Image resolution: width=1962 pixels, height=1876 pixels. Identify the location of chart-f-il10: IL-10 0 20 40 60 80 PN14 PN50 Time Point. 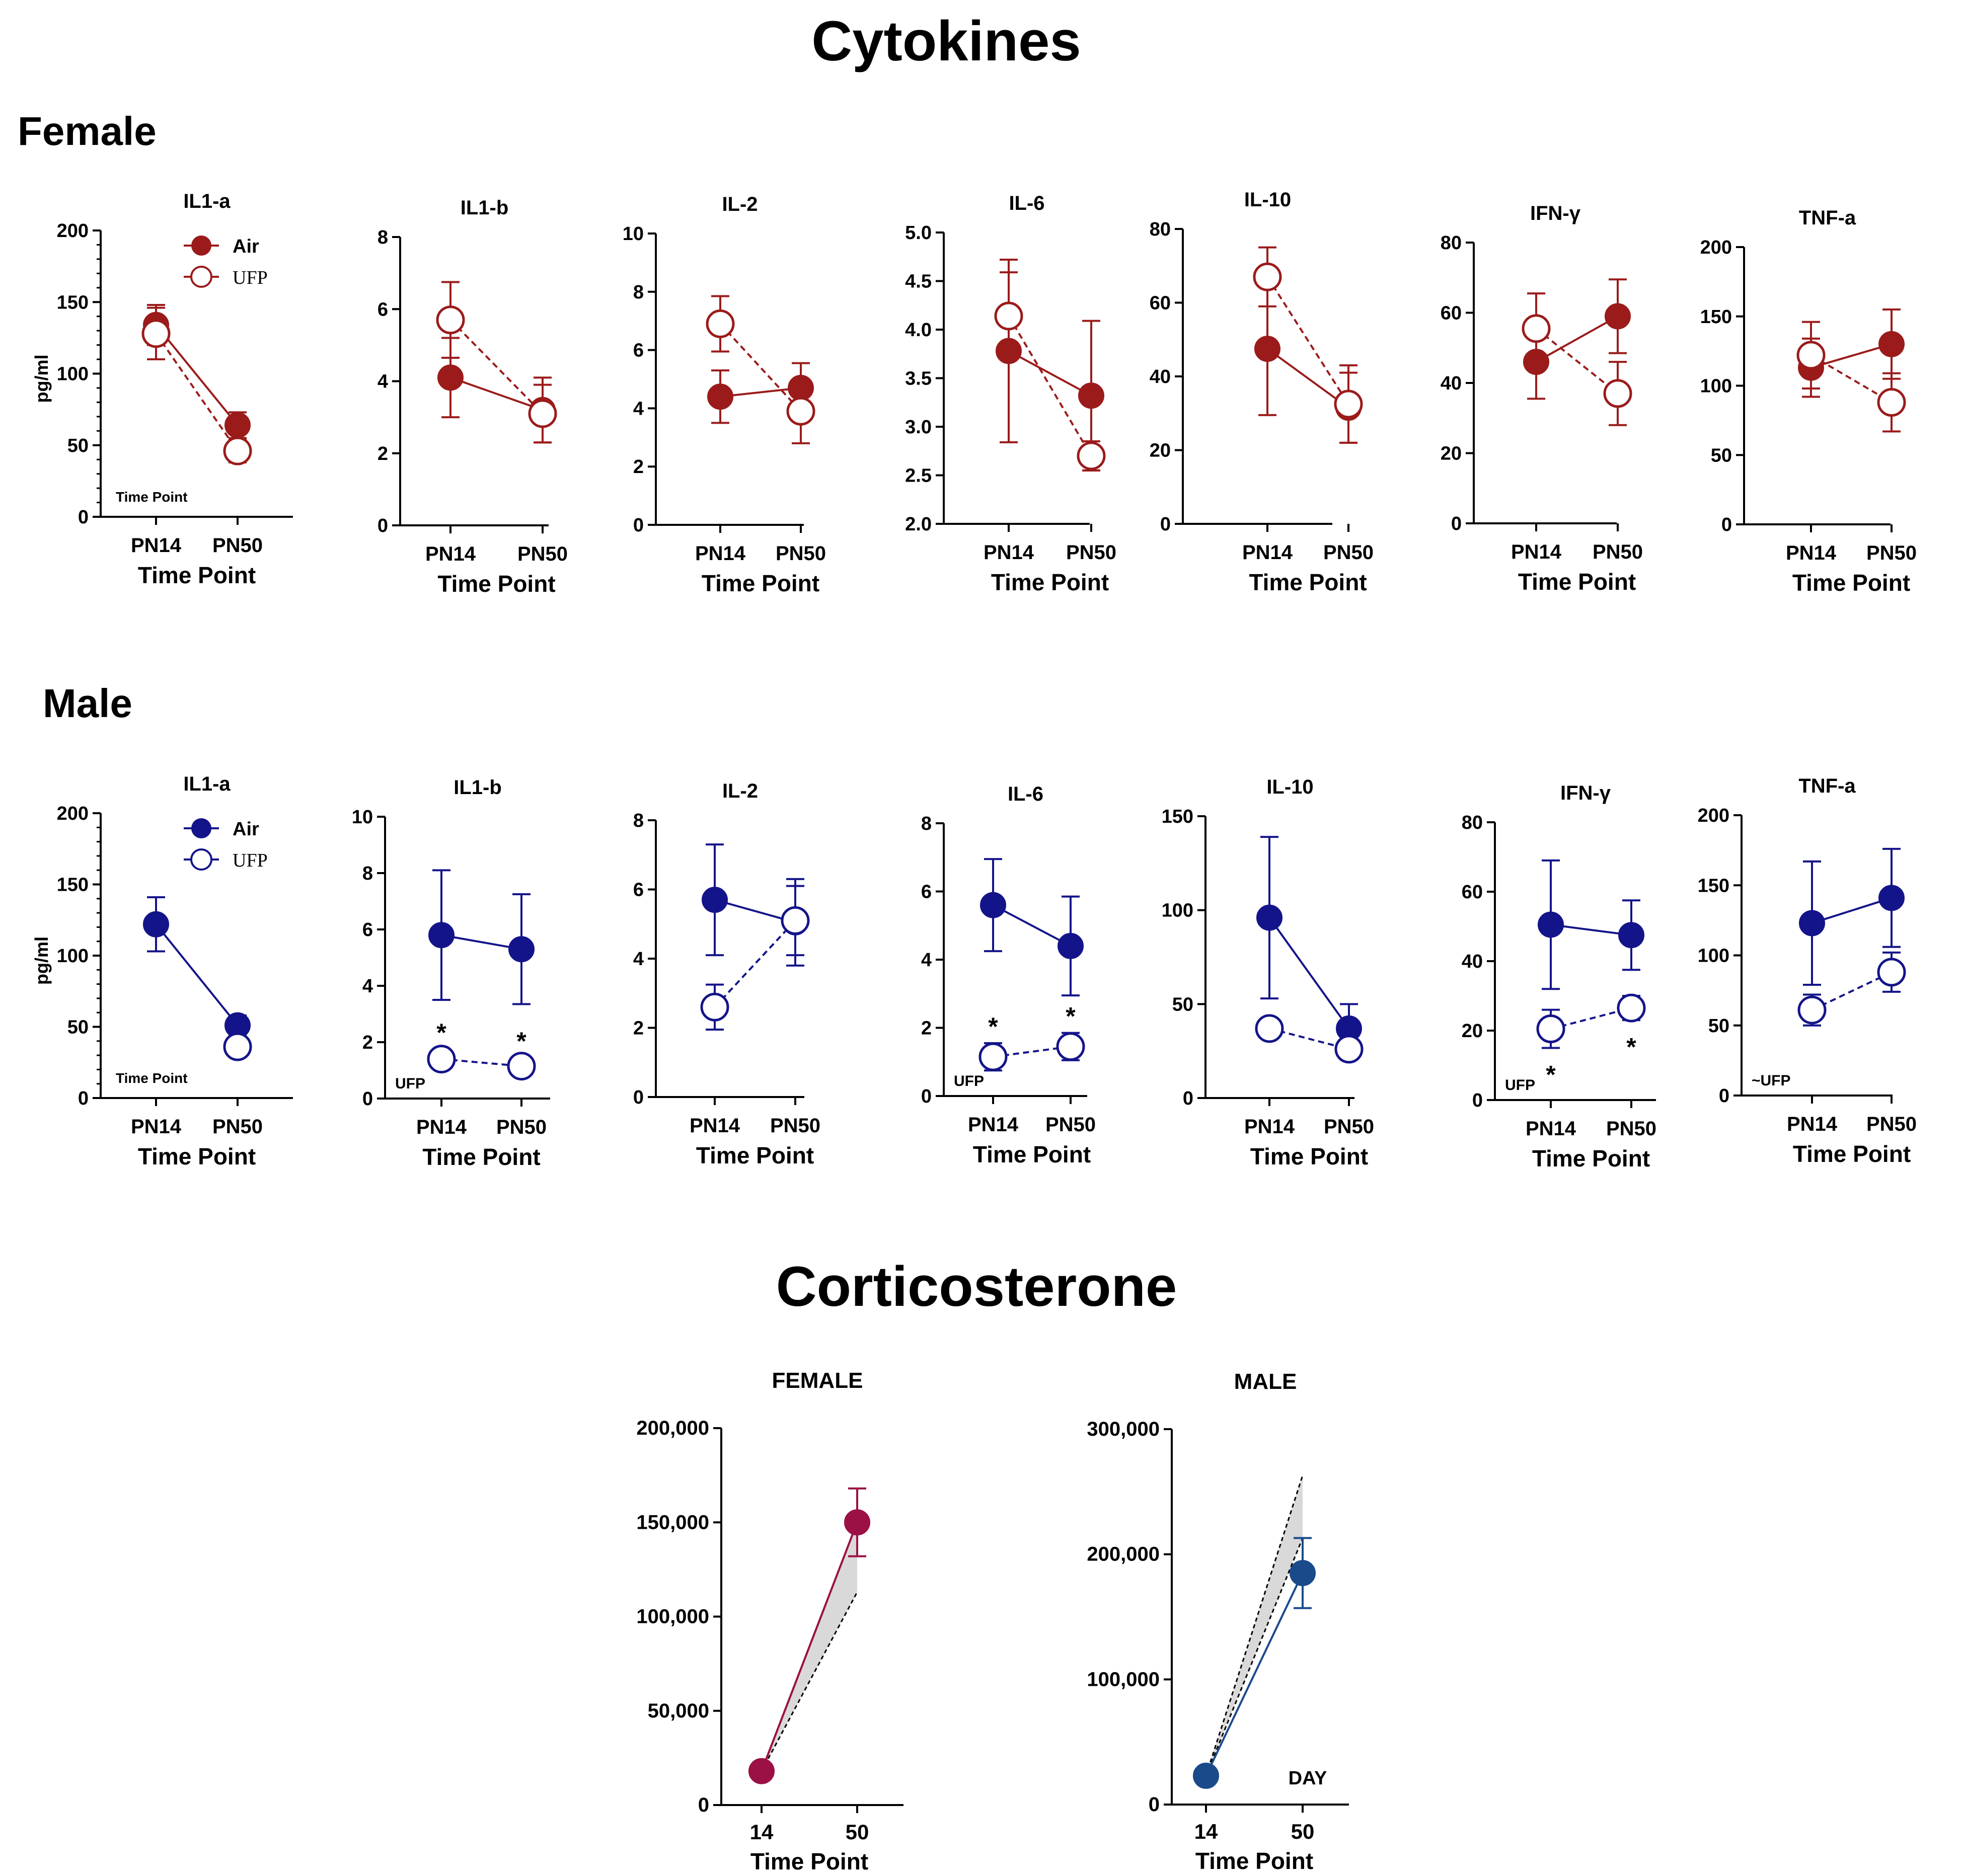
(1262, 392).